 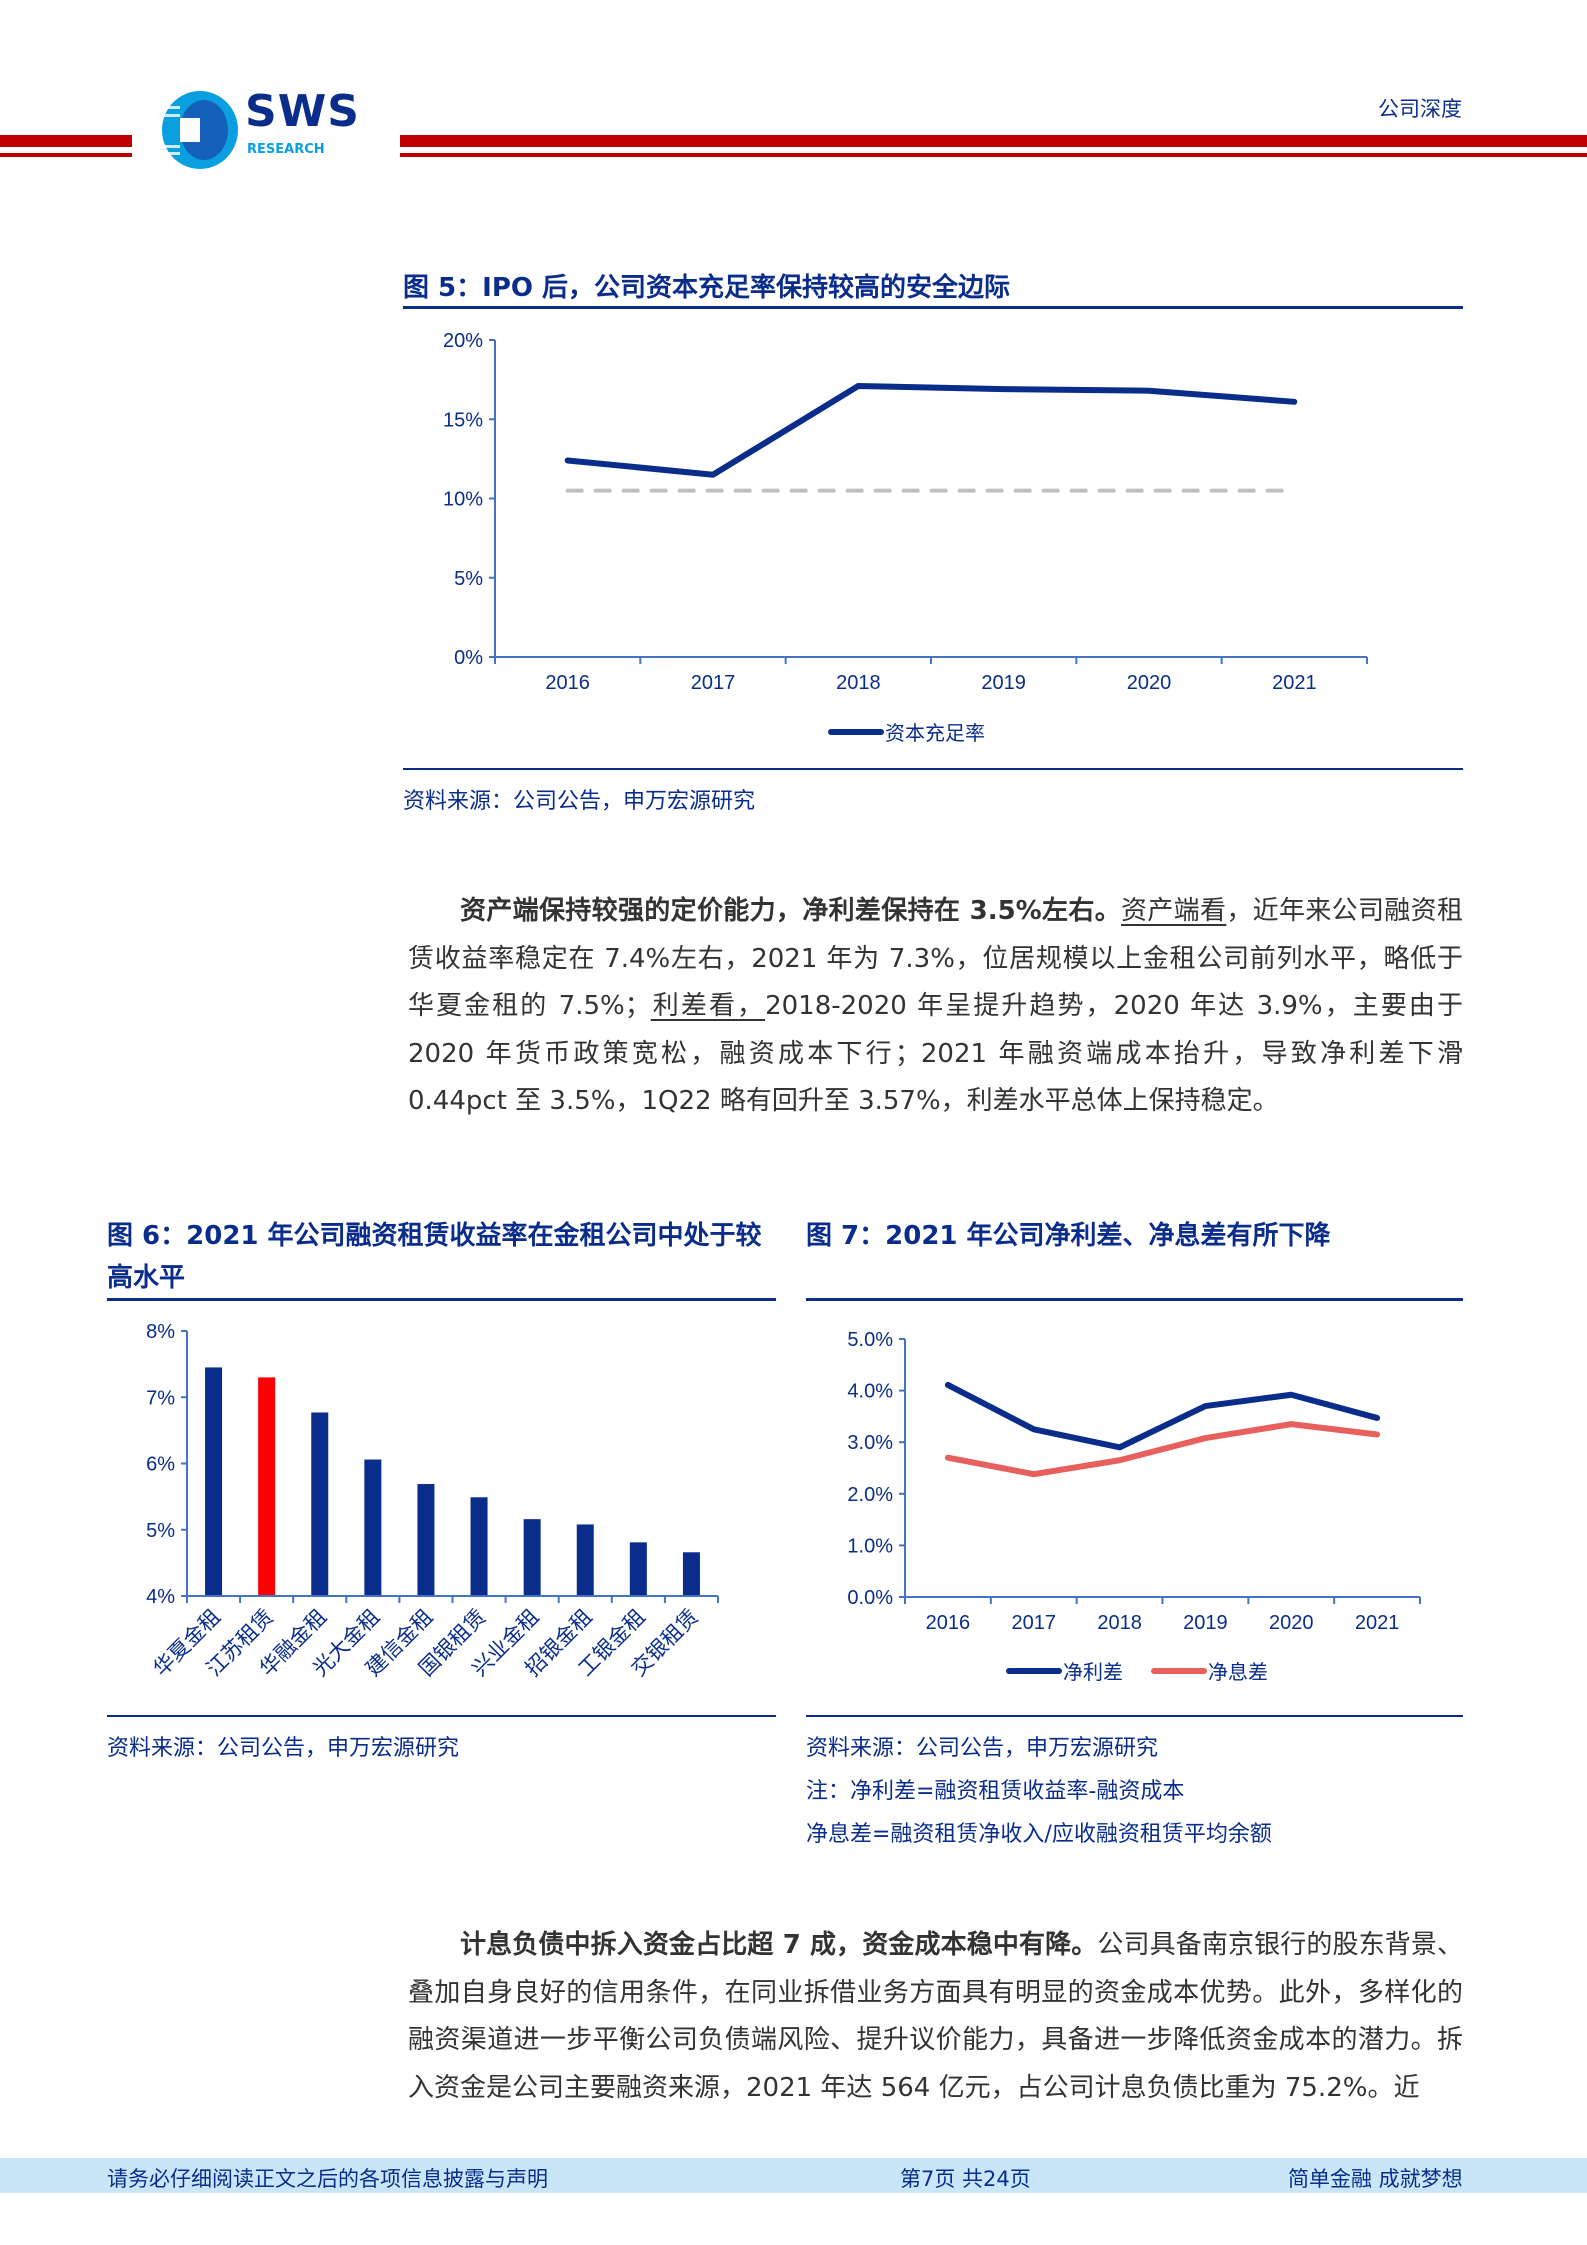 What do you see at coordinates (434, 1257) in the screenshot?
I see `figure6-title: 图 6：2021 年公司融资租赁收益率在金租公司中处于较高水平` at bounding box center [434, 1257].